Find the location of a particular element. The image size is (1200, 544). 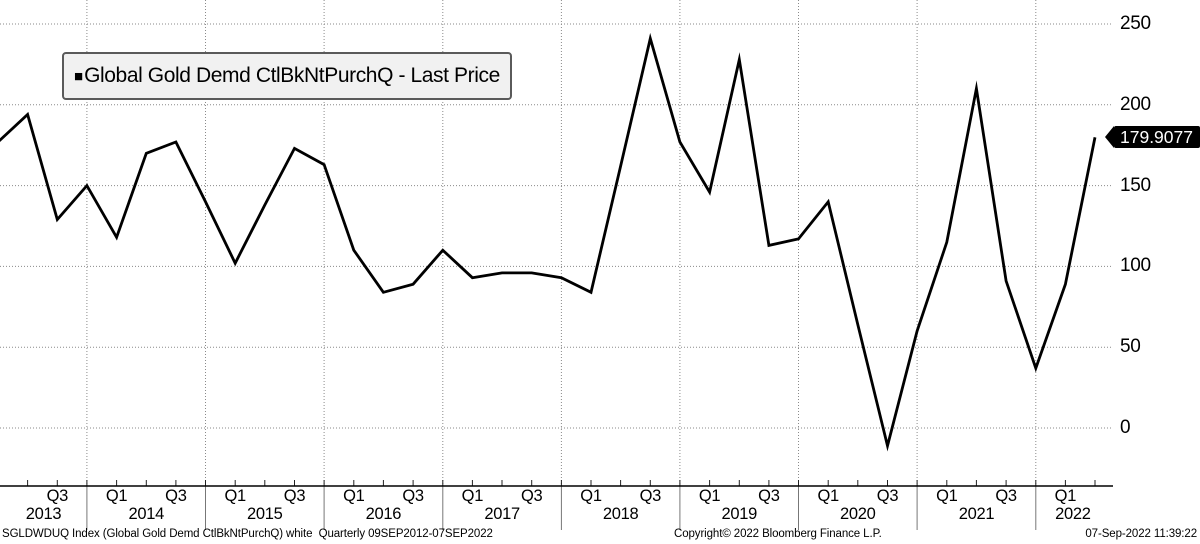

x-axis-year-label: 2016 is located at coordinates (383, 514).